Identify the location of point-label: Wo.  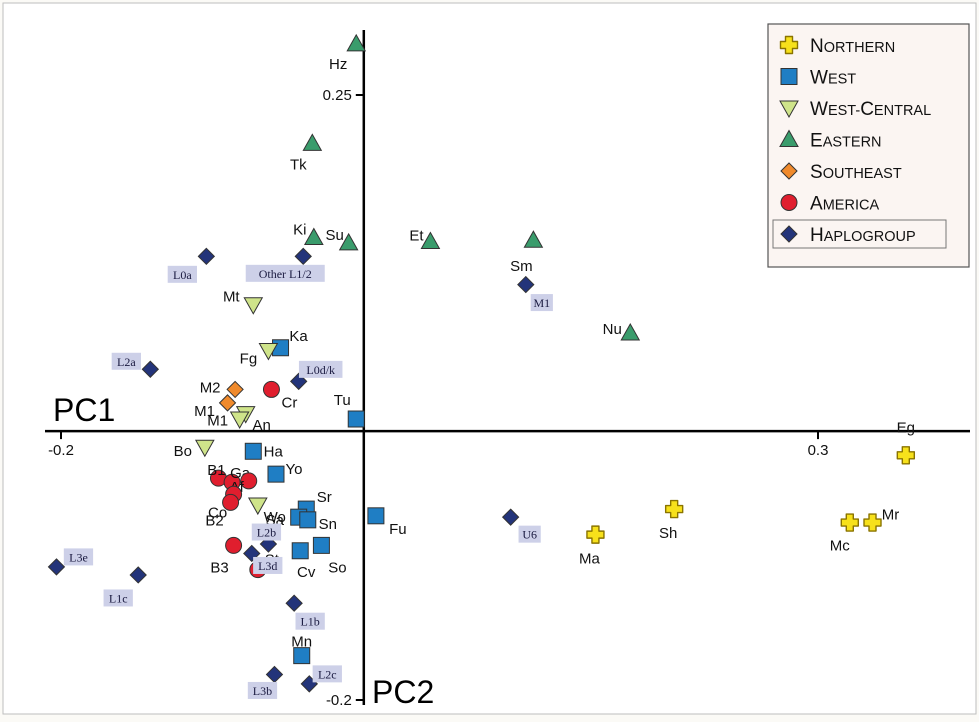
(275, 517).